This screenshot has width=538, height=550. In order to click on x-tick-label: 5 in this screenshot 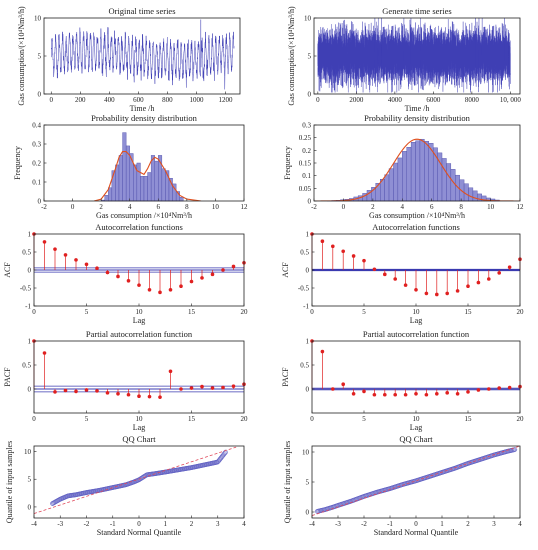, I will do `click(87, 419)`.